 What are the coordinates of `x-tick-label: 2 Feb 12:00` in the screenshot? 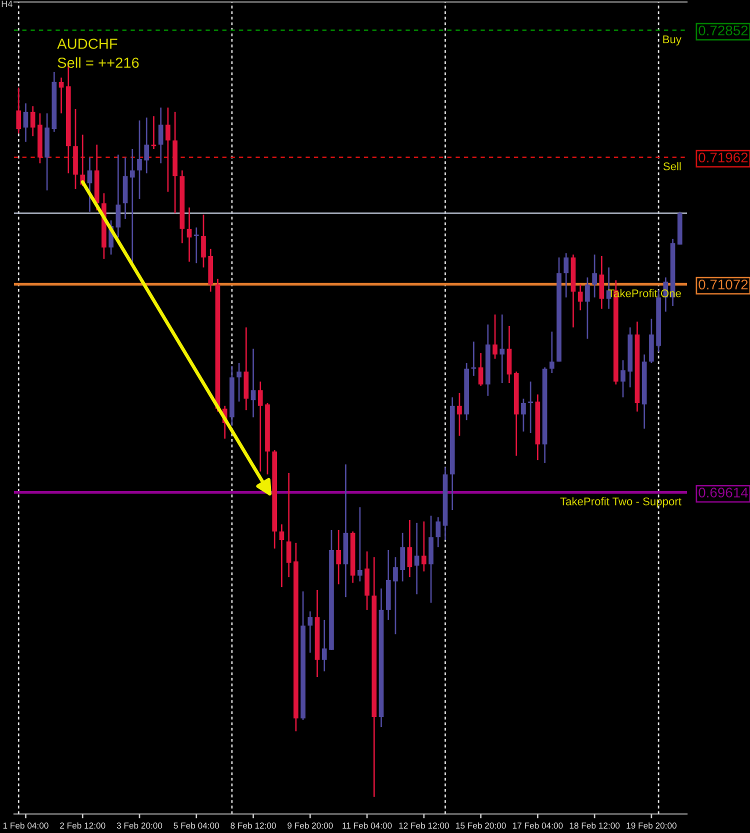 It's located at (83, 825).